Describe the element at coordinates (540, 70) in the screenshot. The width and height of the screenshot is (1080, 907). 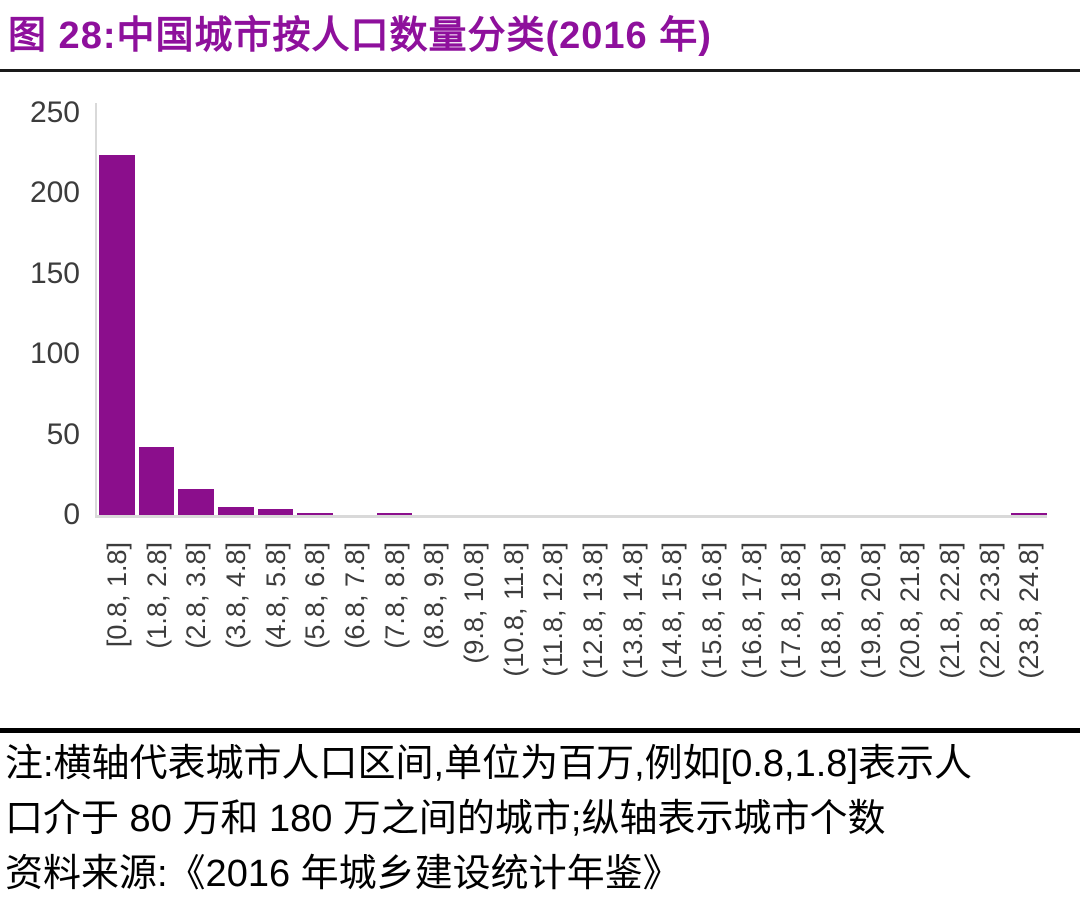
I see `title-divider-line` at that location.